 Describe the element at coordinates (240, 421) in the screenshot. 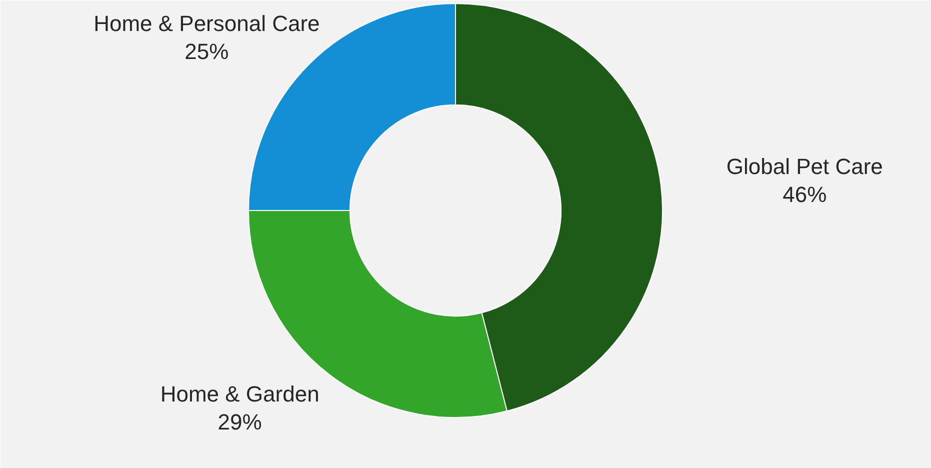

I see `data-label: 29%` at that location.